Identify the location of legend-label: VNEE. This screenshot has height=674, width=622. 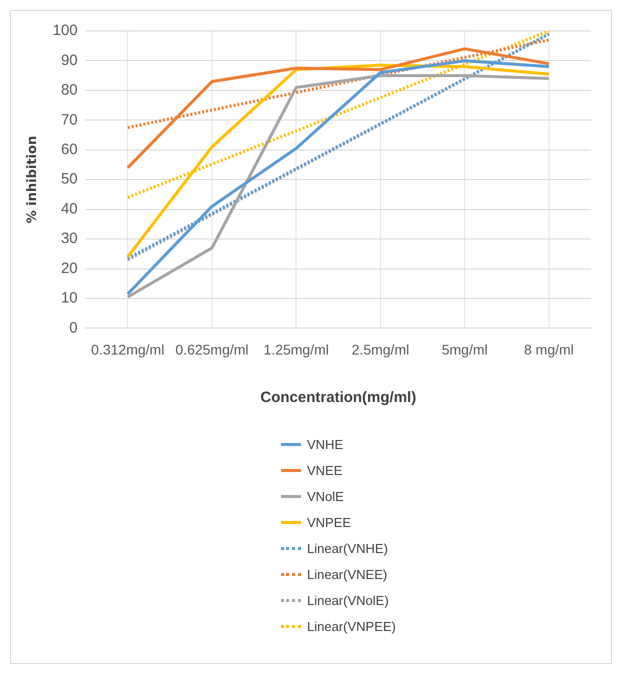
(324, 470).